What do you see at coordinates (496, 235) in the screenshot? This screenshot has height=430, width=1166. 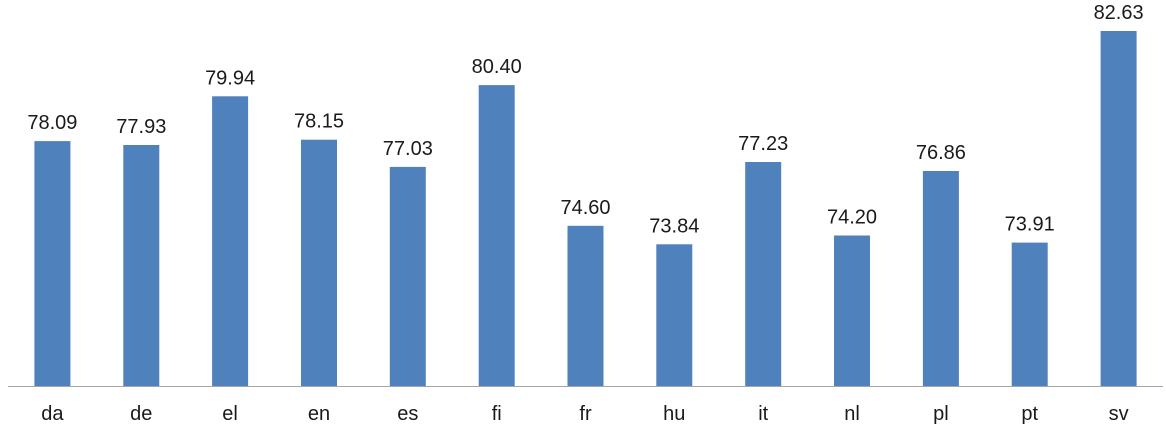 I see `bar-fi` at bounding box center [496, 235].